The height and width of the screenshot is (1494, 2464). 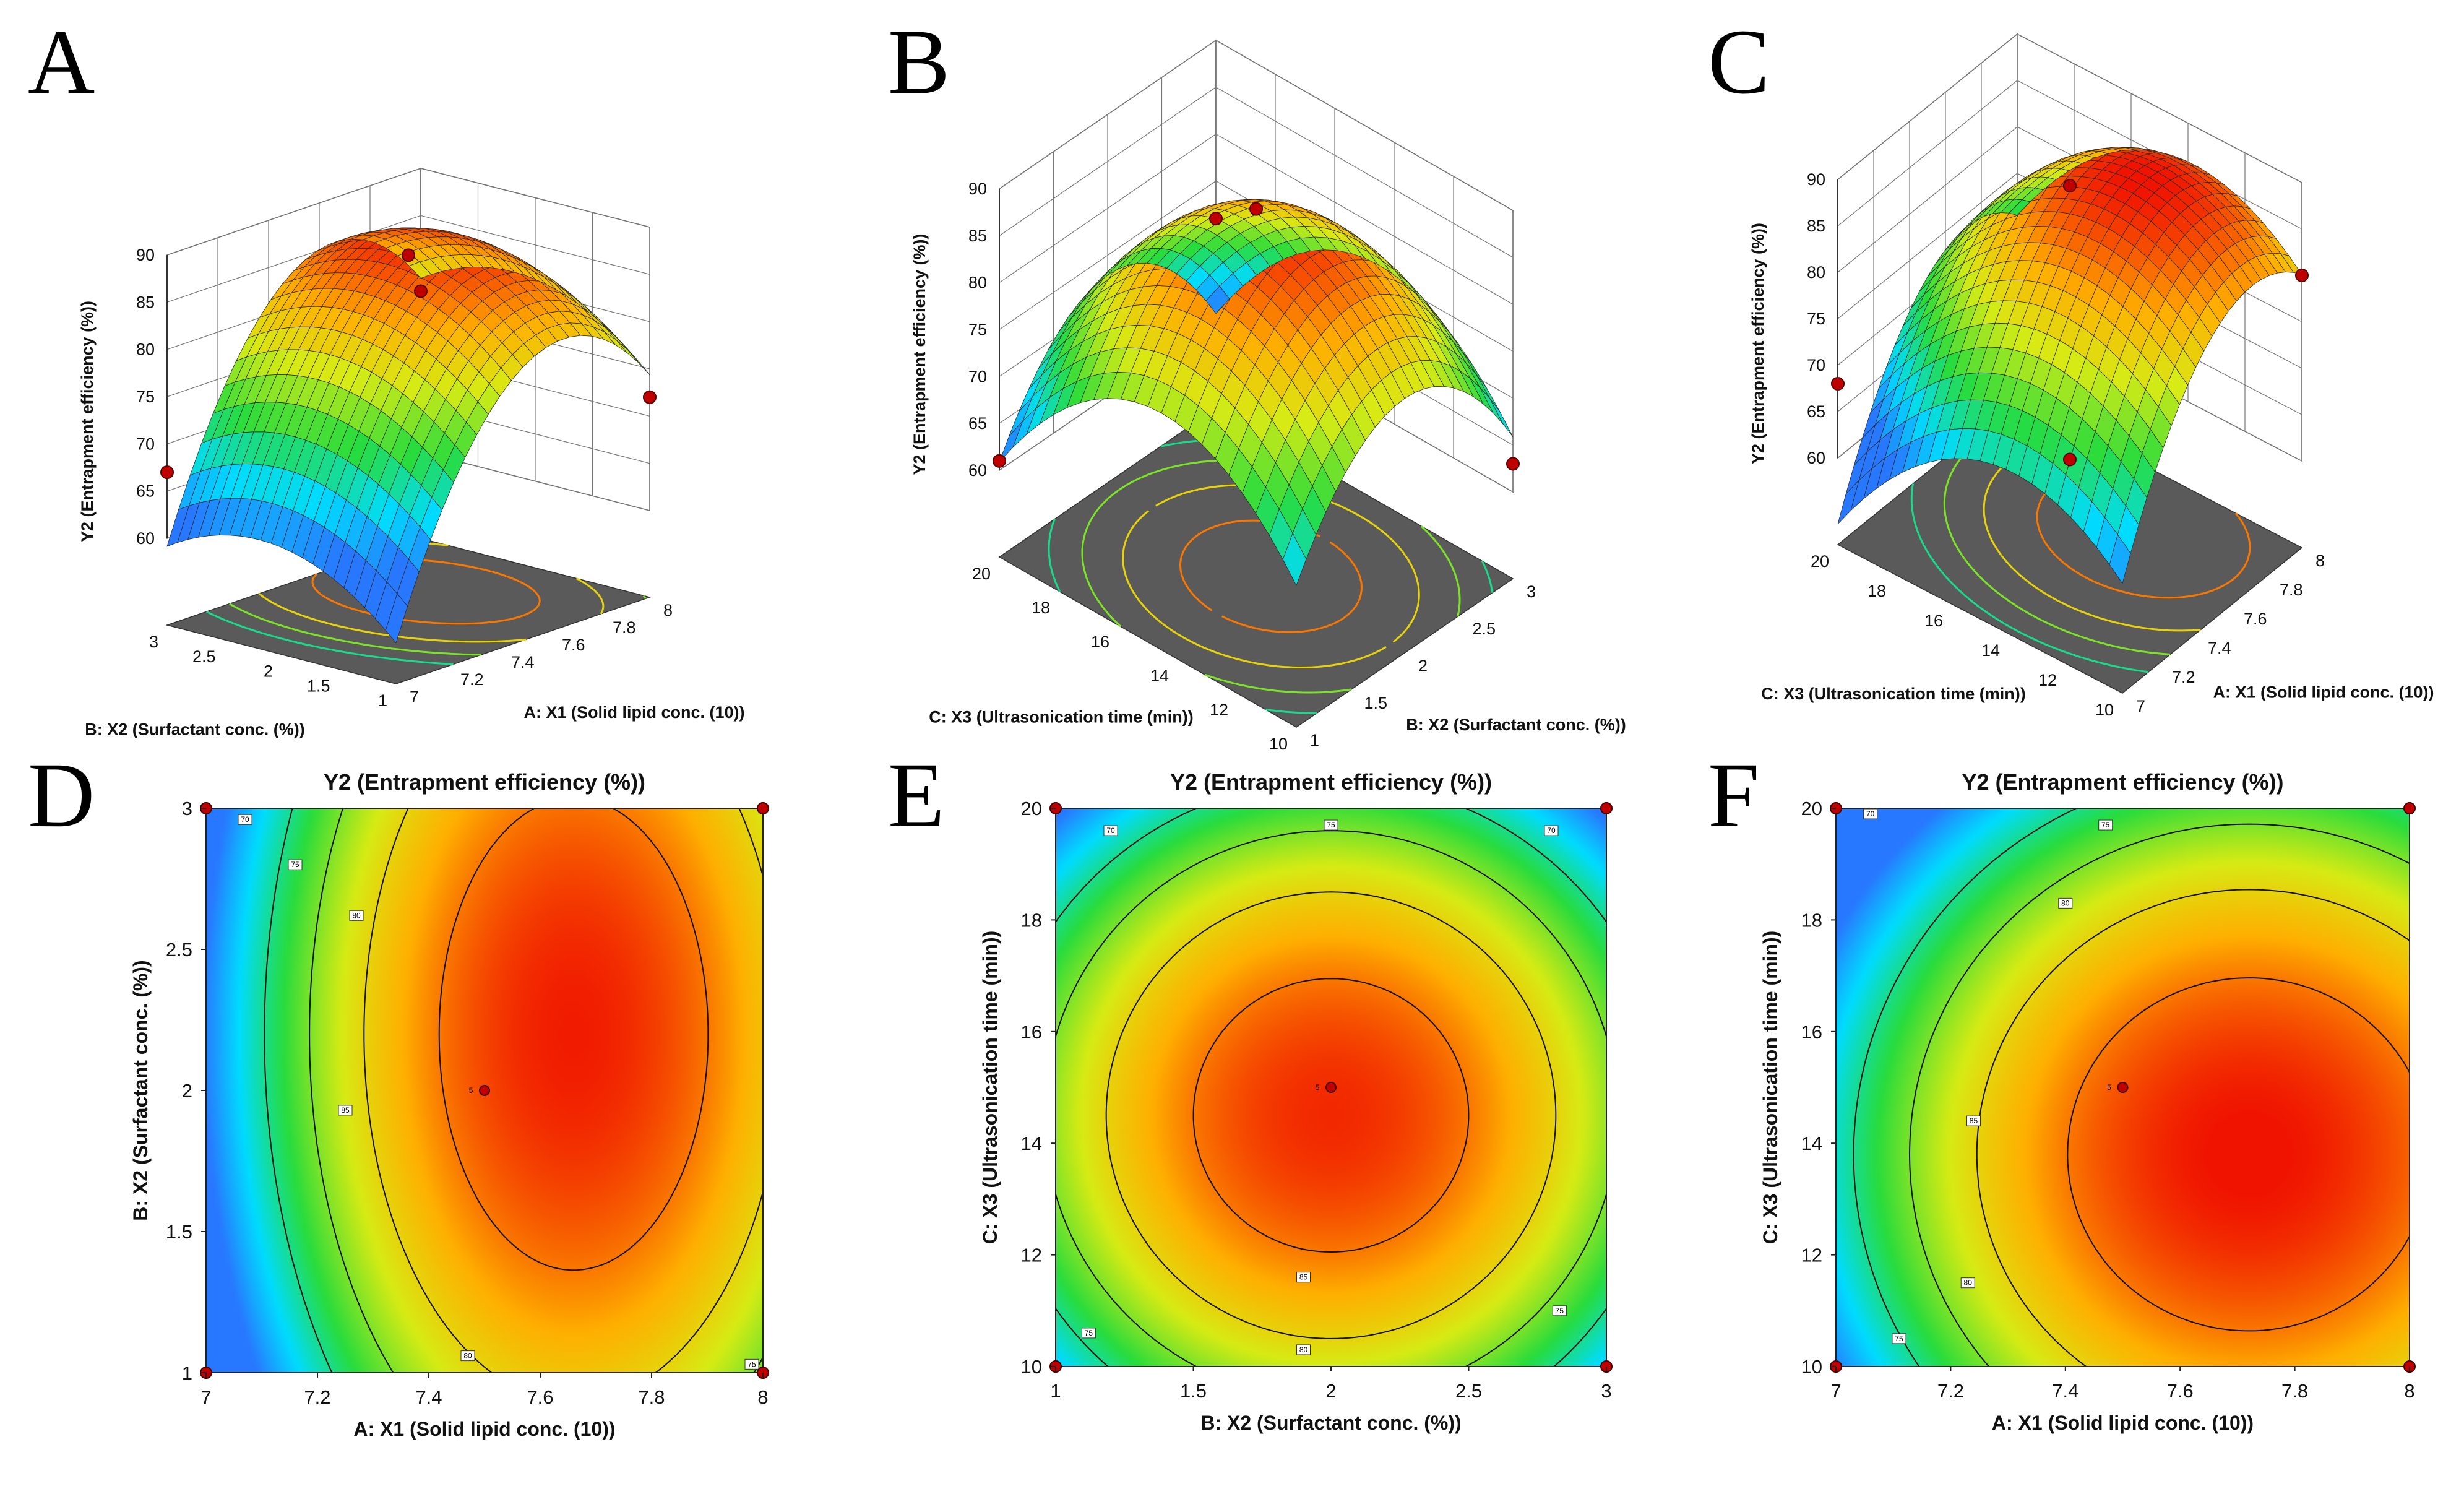 I want to click on panel-letter-e: E, so click(x=916, y=795).